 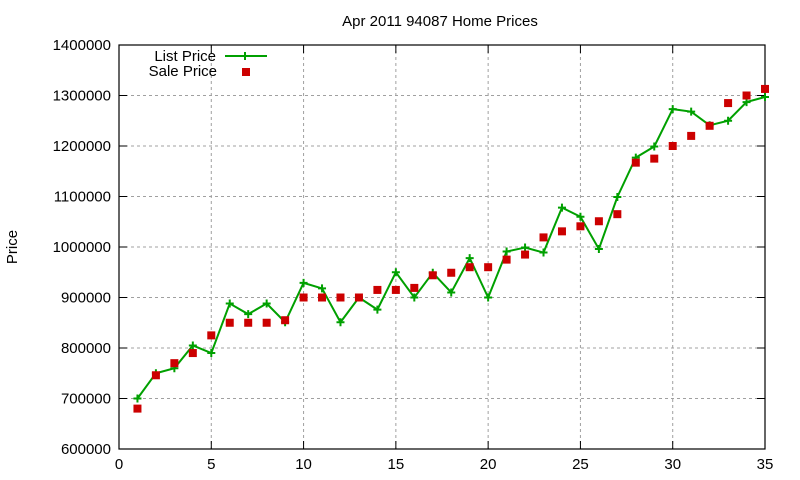 I want to click on y-tick-label: 700000, so click(x=86, y=399).